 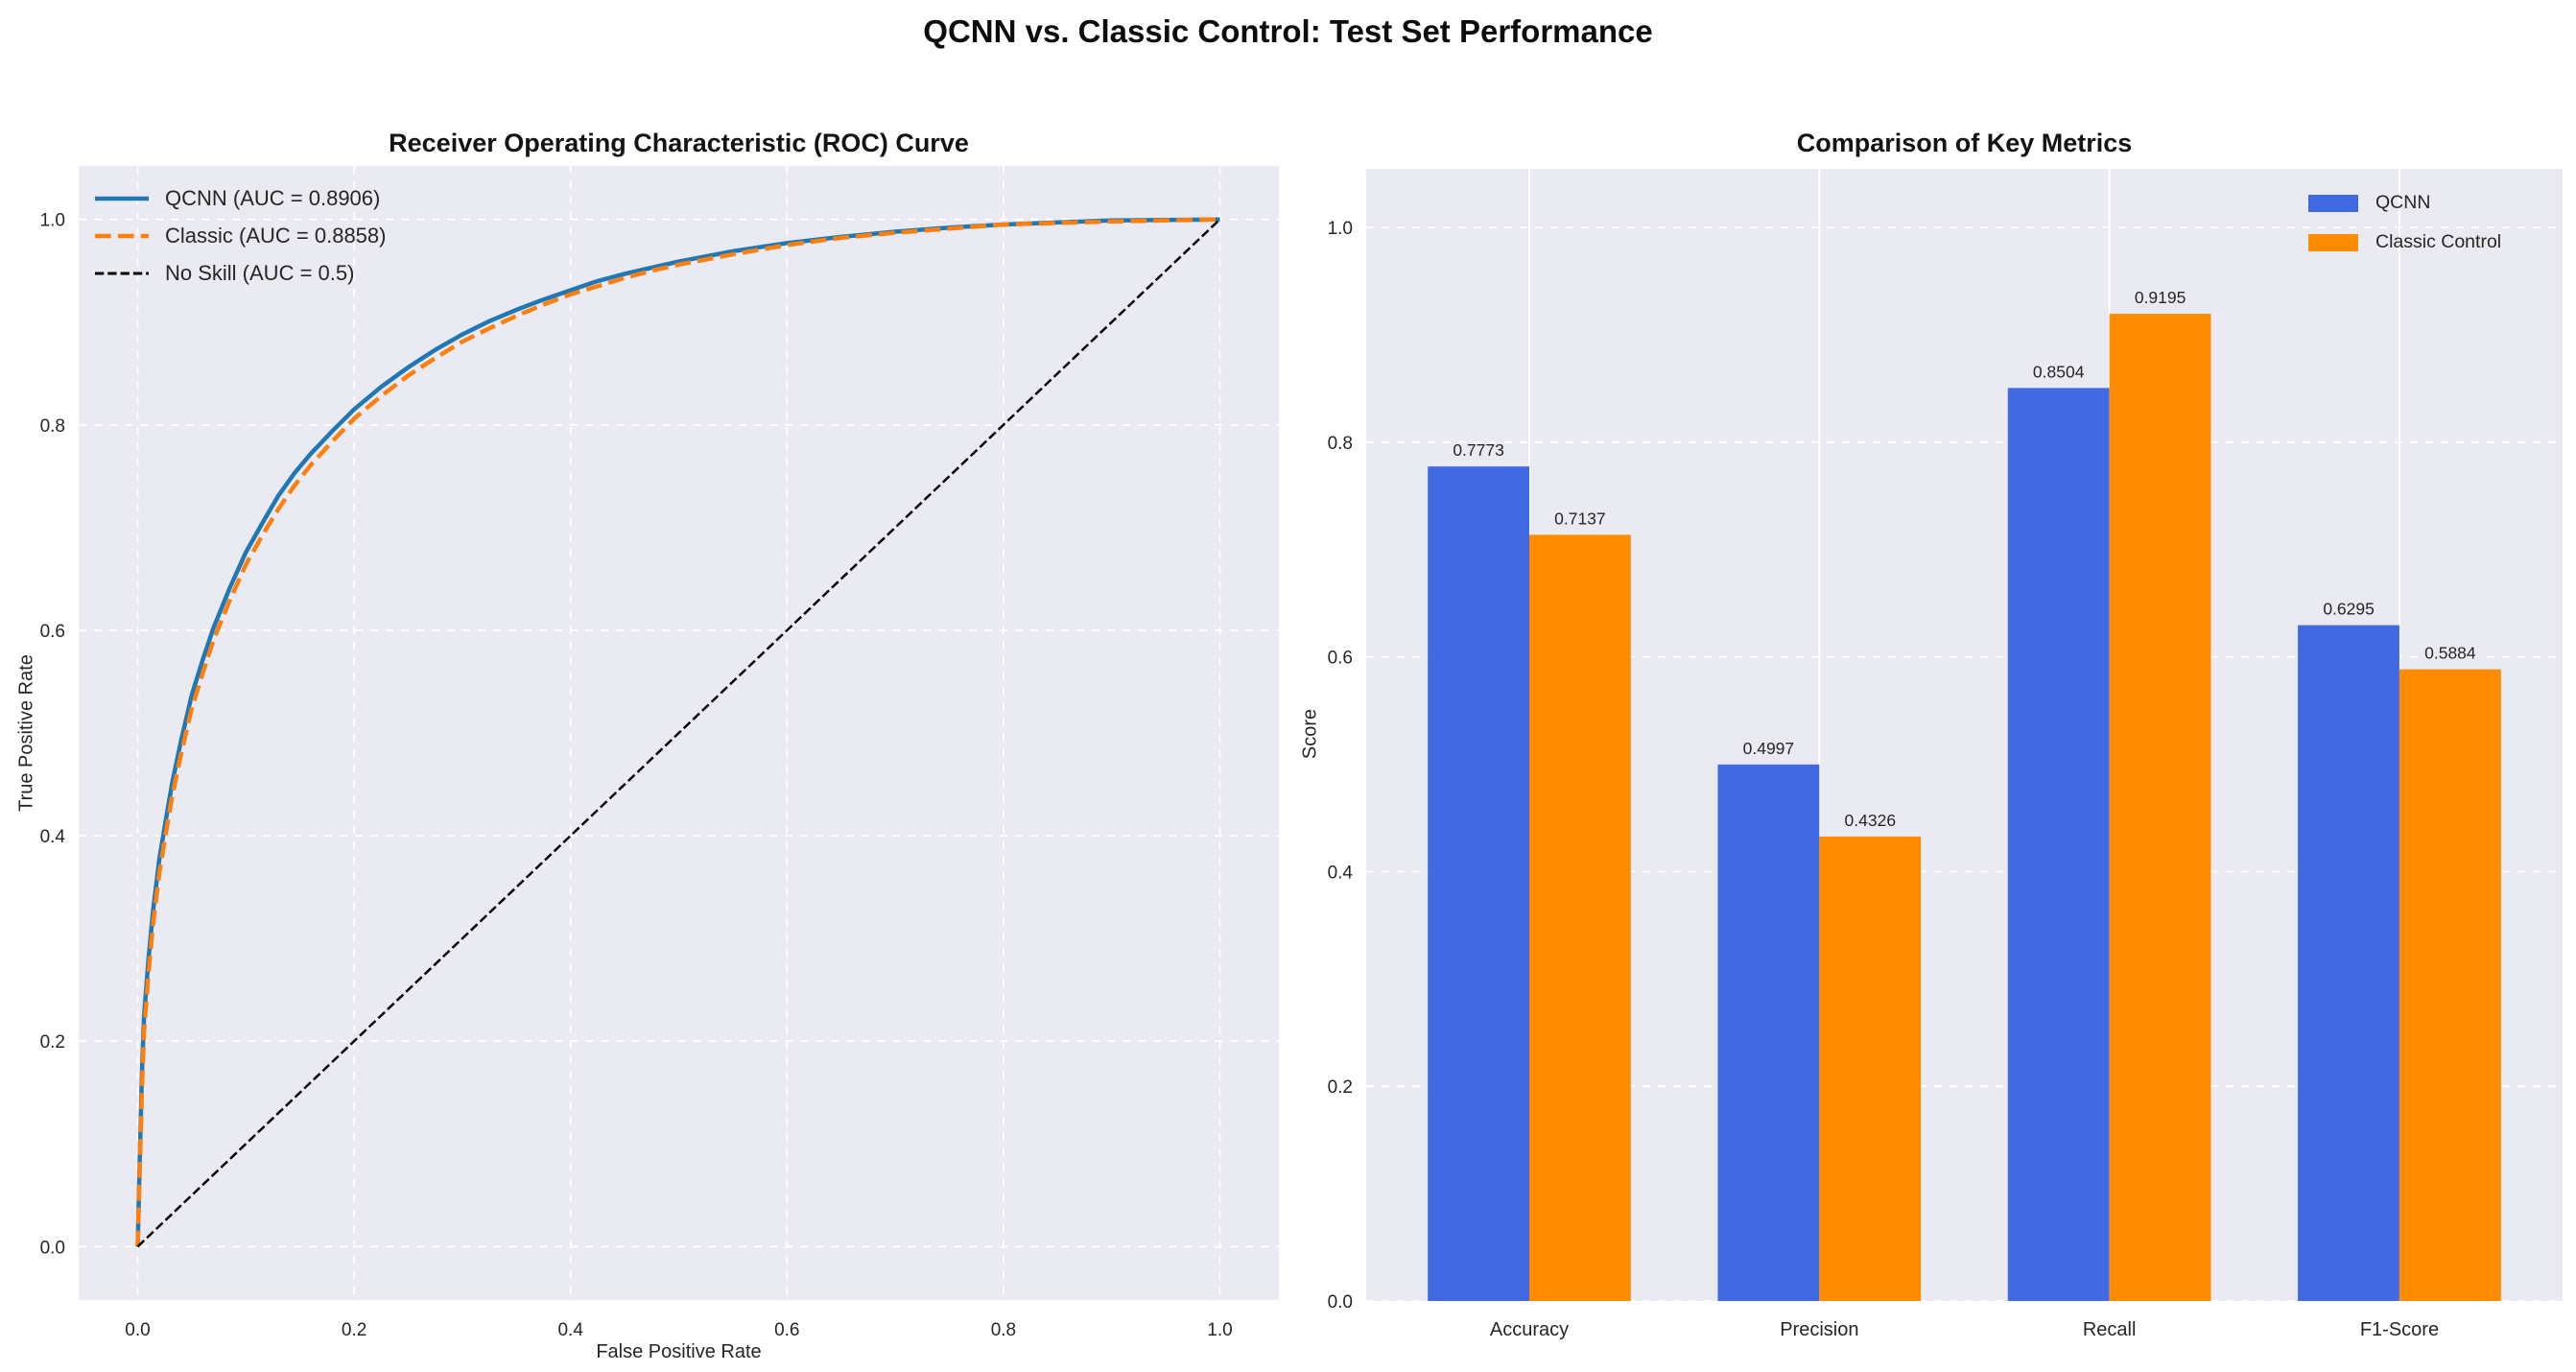 I want to click on roc-legend-line-qcnn, so click(x=122, y=199).